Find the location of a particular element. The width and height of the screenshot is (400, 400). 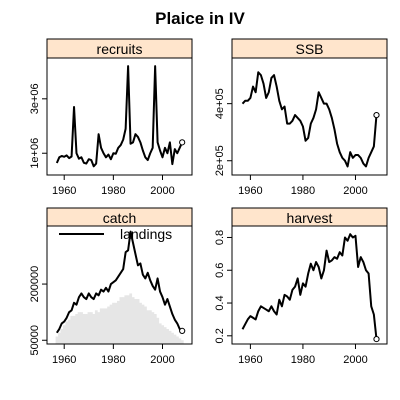

y-tick-label: 50000 is located at coordinates (35, 340).